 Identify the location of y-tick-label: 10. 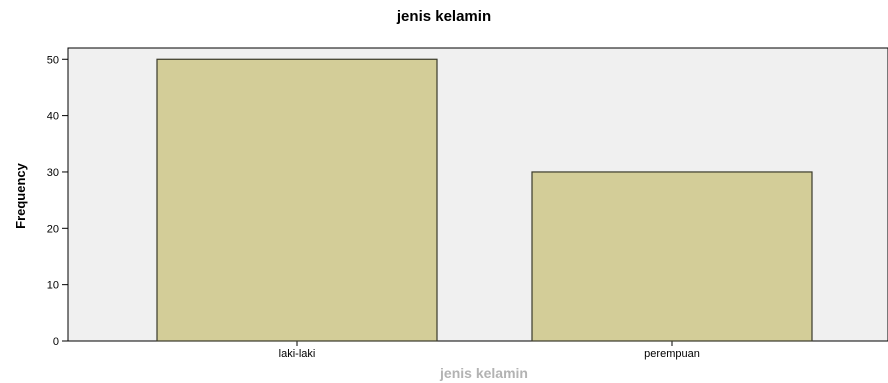
(53, 286).